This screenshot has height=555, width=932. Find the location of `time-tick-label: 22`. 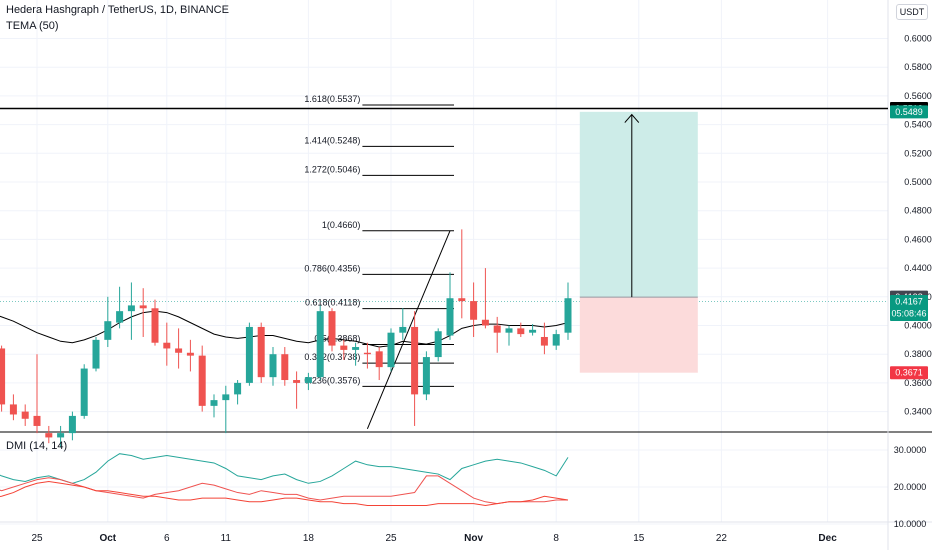

time-tick-label: 22 is located at coordinates (722, 538).